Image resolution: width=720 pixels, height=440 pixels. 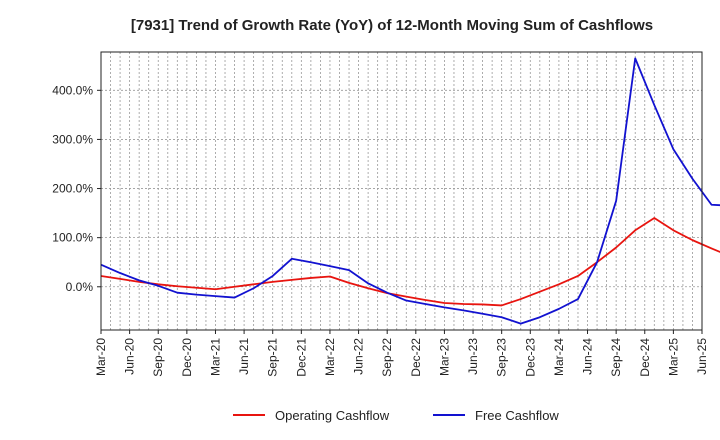 I want to click on x-tick-label: Sep-24, so click(x=616, y=357).